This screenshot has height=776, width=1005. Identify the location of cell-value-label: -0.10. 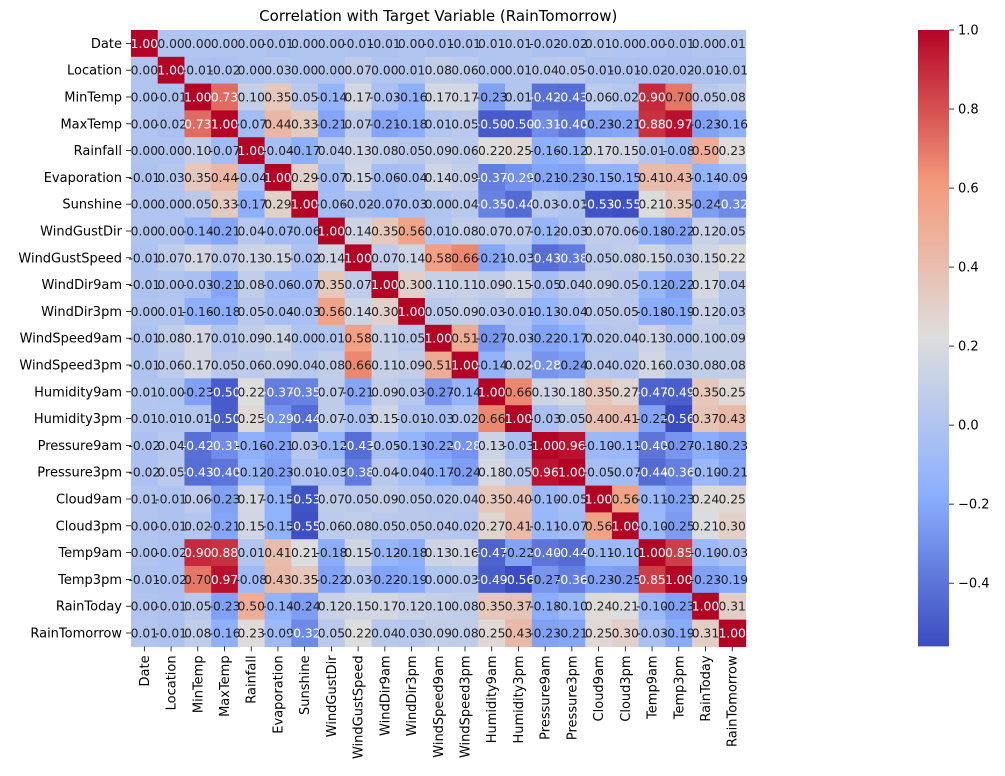
(652, 526).